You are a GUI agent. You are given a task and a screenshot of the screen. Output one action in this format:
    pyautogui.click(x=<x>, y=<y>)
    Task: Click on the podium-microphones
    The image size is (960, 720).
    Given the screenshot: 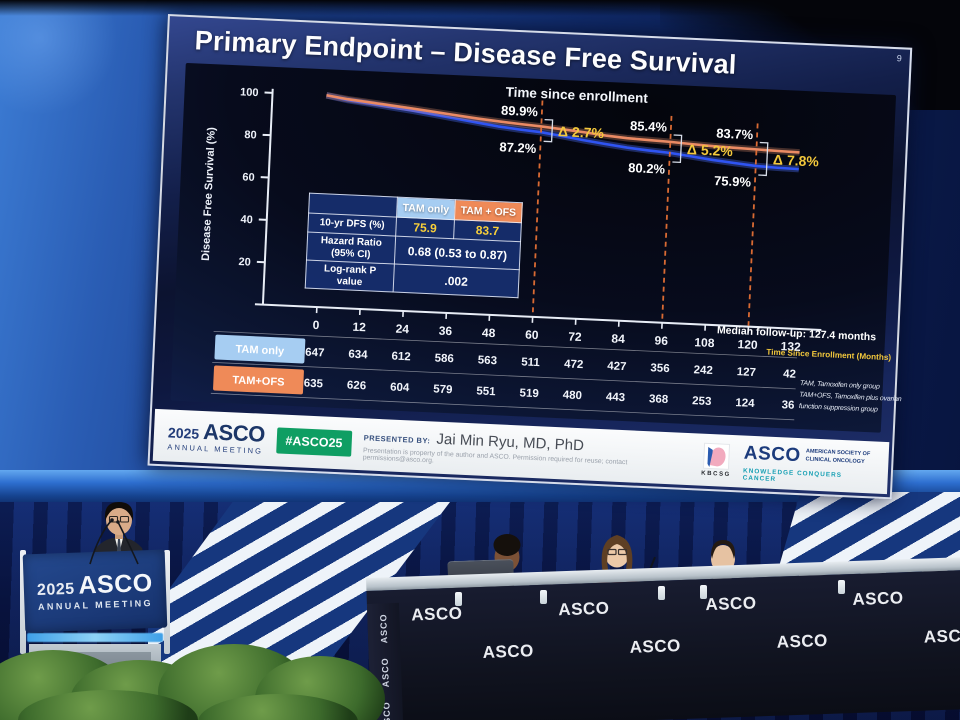 What is the action you would take?
    pyautogui.click(x=114, y=541)
    